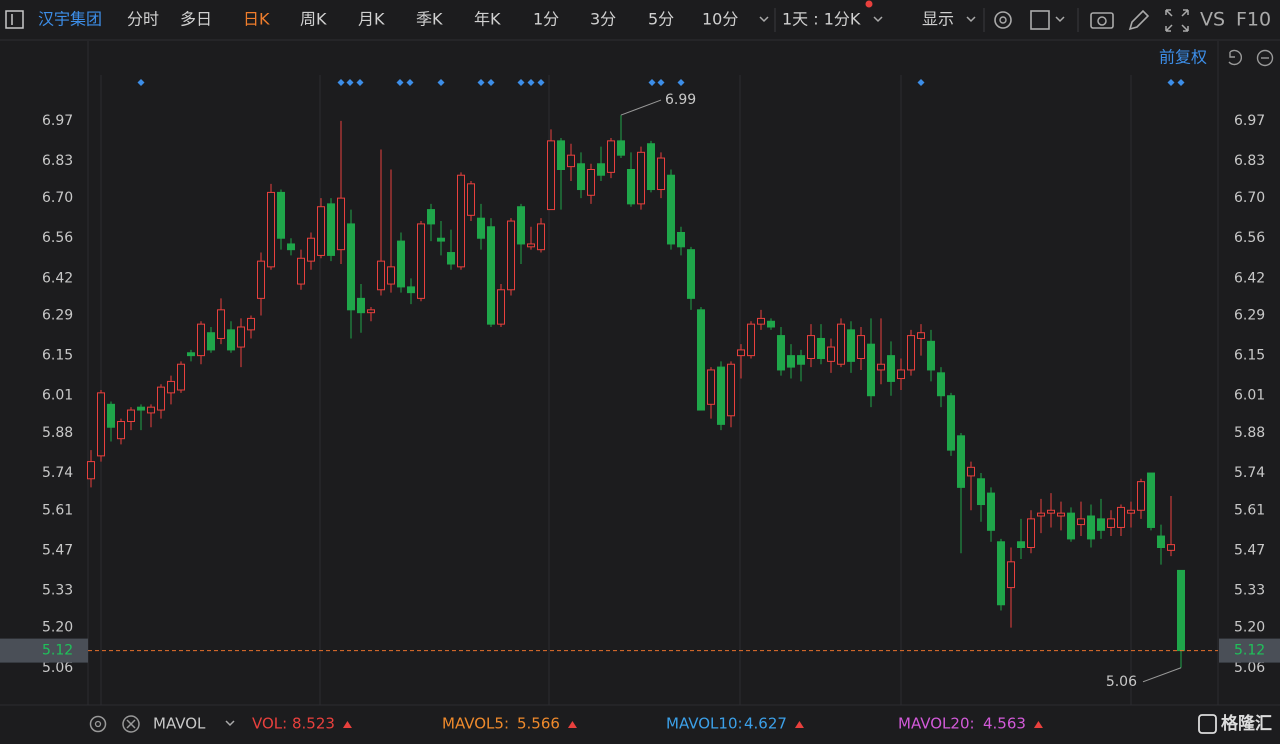 The height and width of the screenshot is (744, 1280). What do you see at coordinates (14, 19) in the screenshot?
I see `sidebar-toggle` at bounding box center [14, 19].